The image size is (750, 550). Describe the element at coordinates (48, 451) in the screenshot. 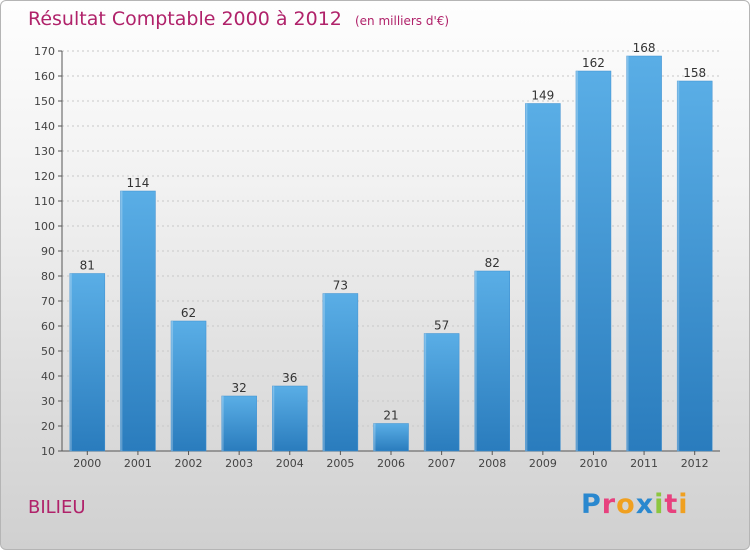

I see `y-tick-label: 10` at that location.